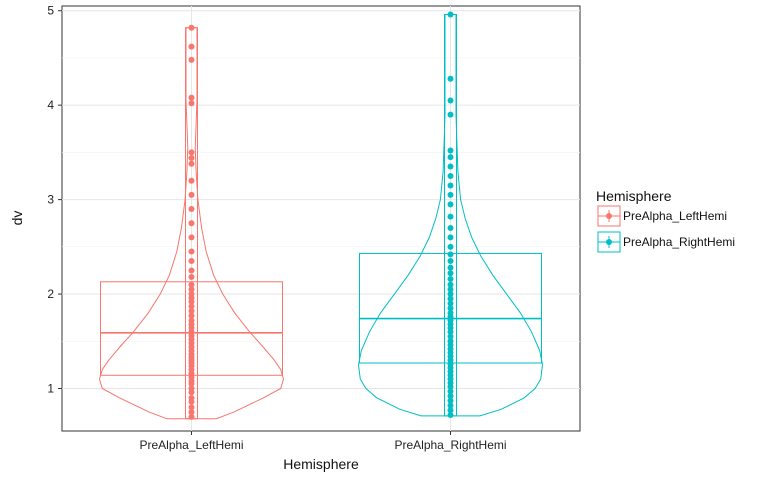  Describe the element at coordinates (675, 216) in the screenshot. I see `legend-label: PreAlpha_LeftHemi` at that location.